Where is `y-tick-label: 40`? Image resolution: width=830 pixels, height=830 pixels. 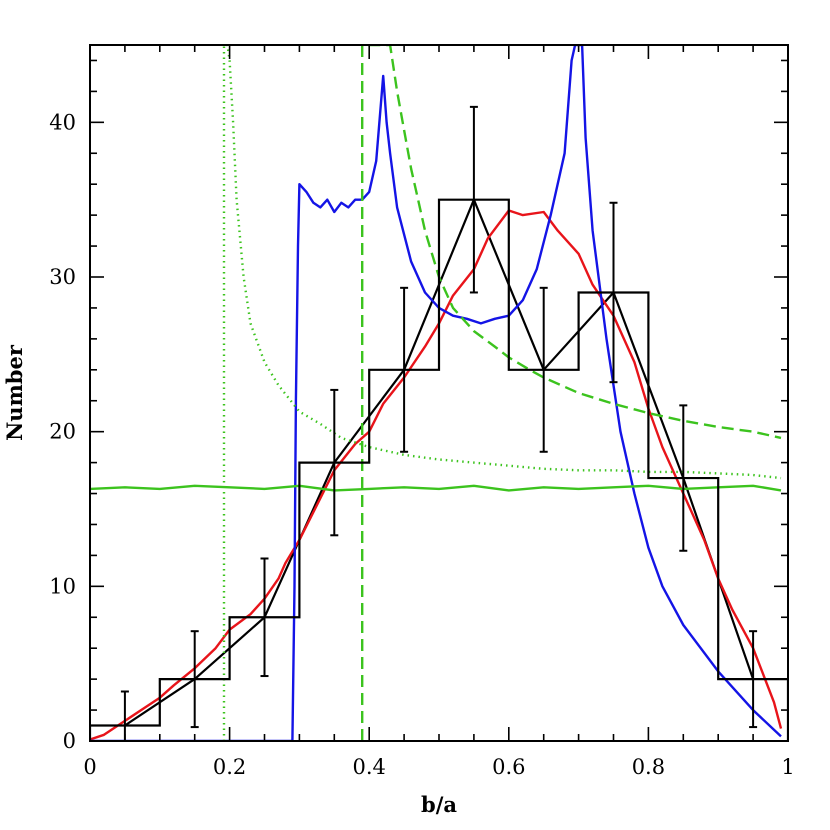
y-tick-label: 40 is located at coordinates (62, 122).